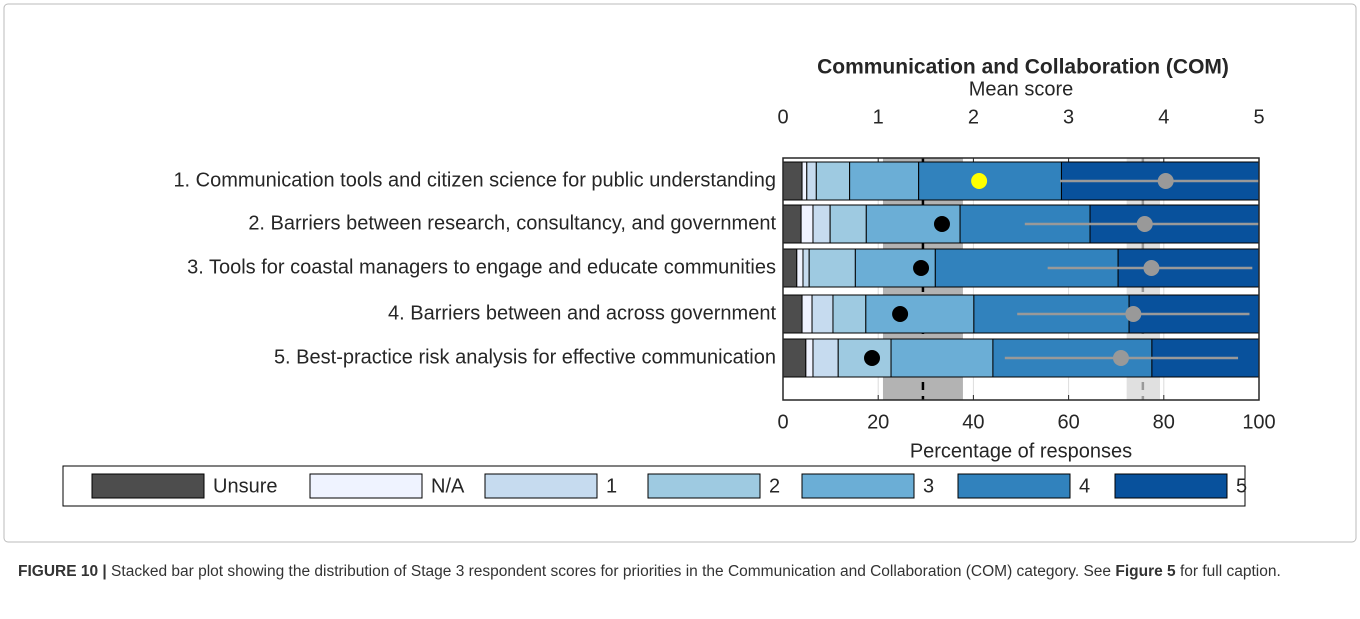  I want to click on chart-title: Communication and Collaboration (COM), so click(1023, 67).